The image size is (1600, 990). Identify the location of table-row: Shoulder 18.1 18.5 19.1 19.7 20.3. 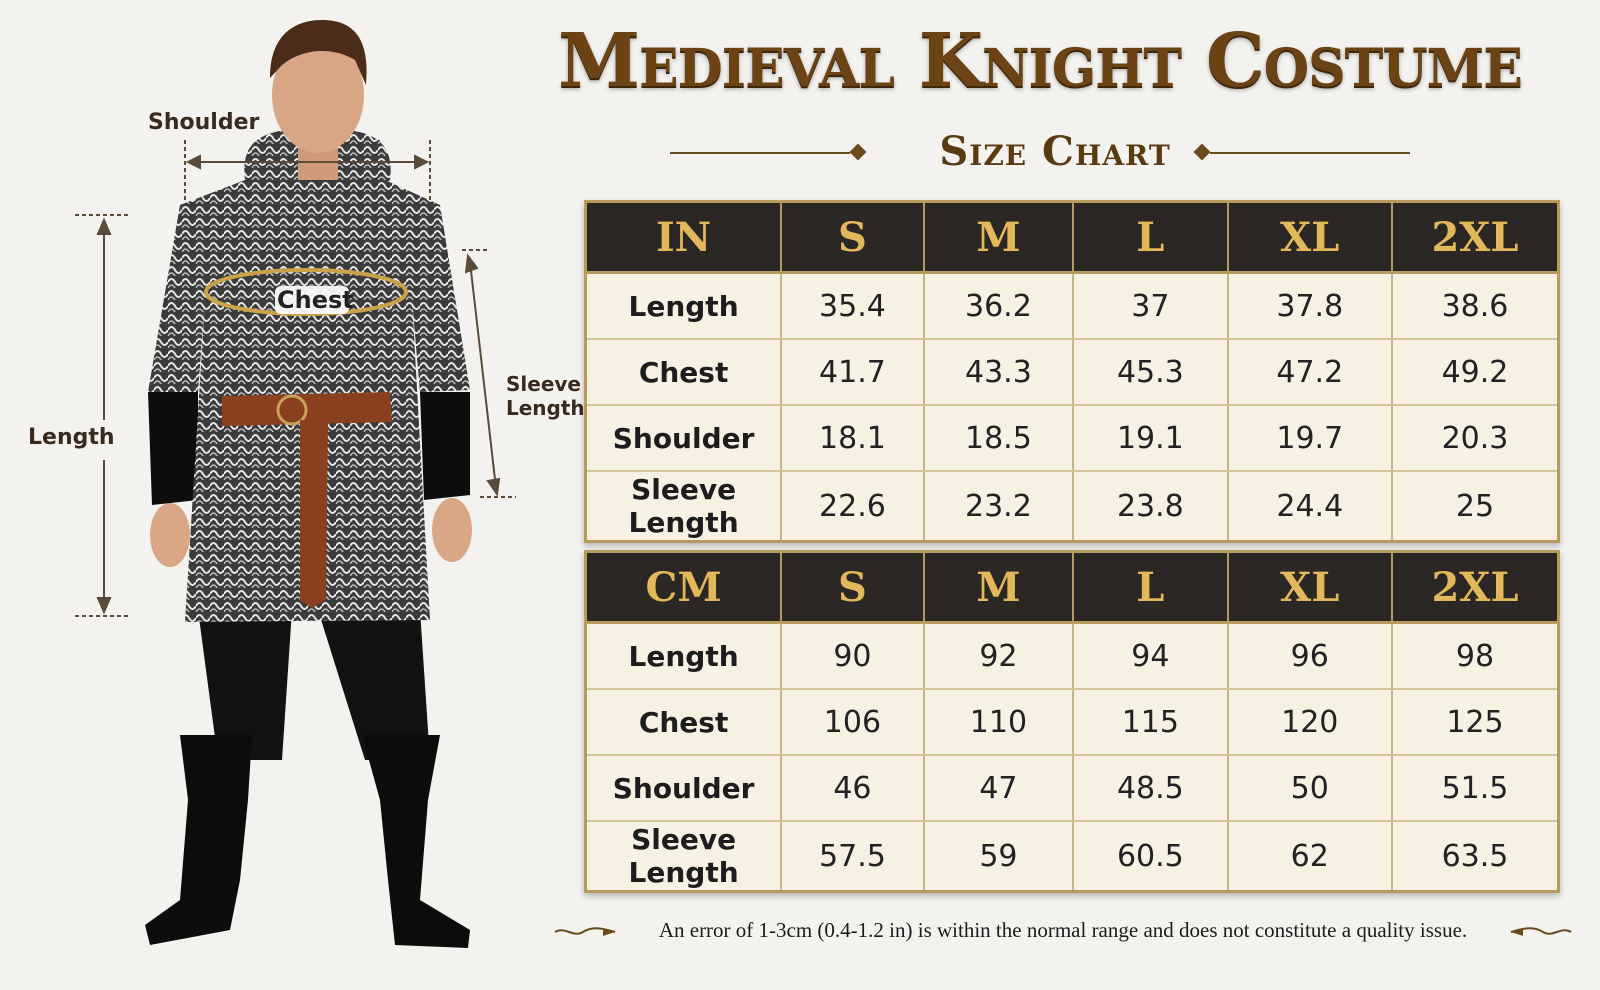
(1072, 438).